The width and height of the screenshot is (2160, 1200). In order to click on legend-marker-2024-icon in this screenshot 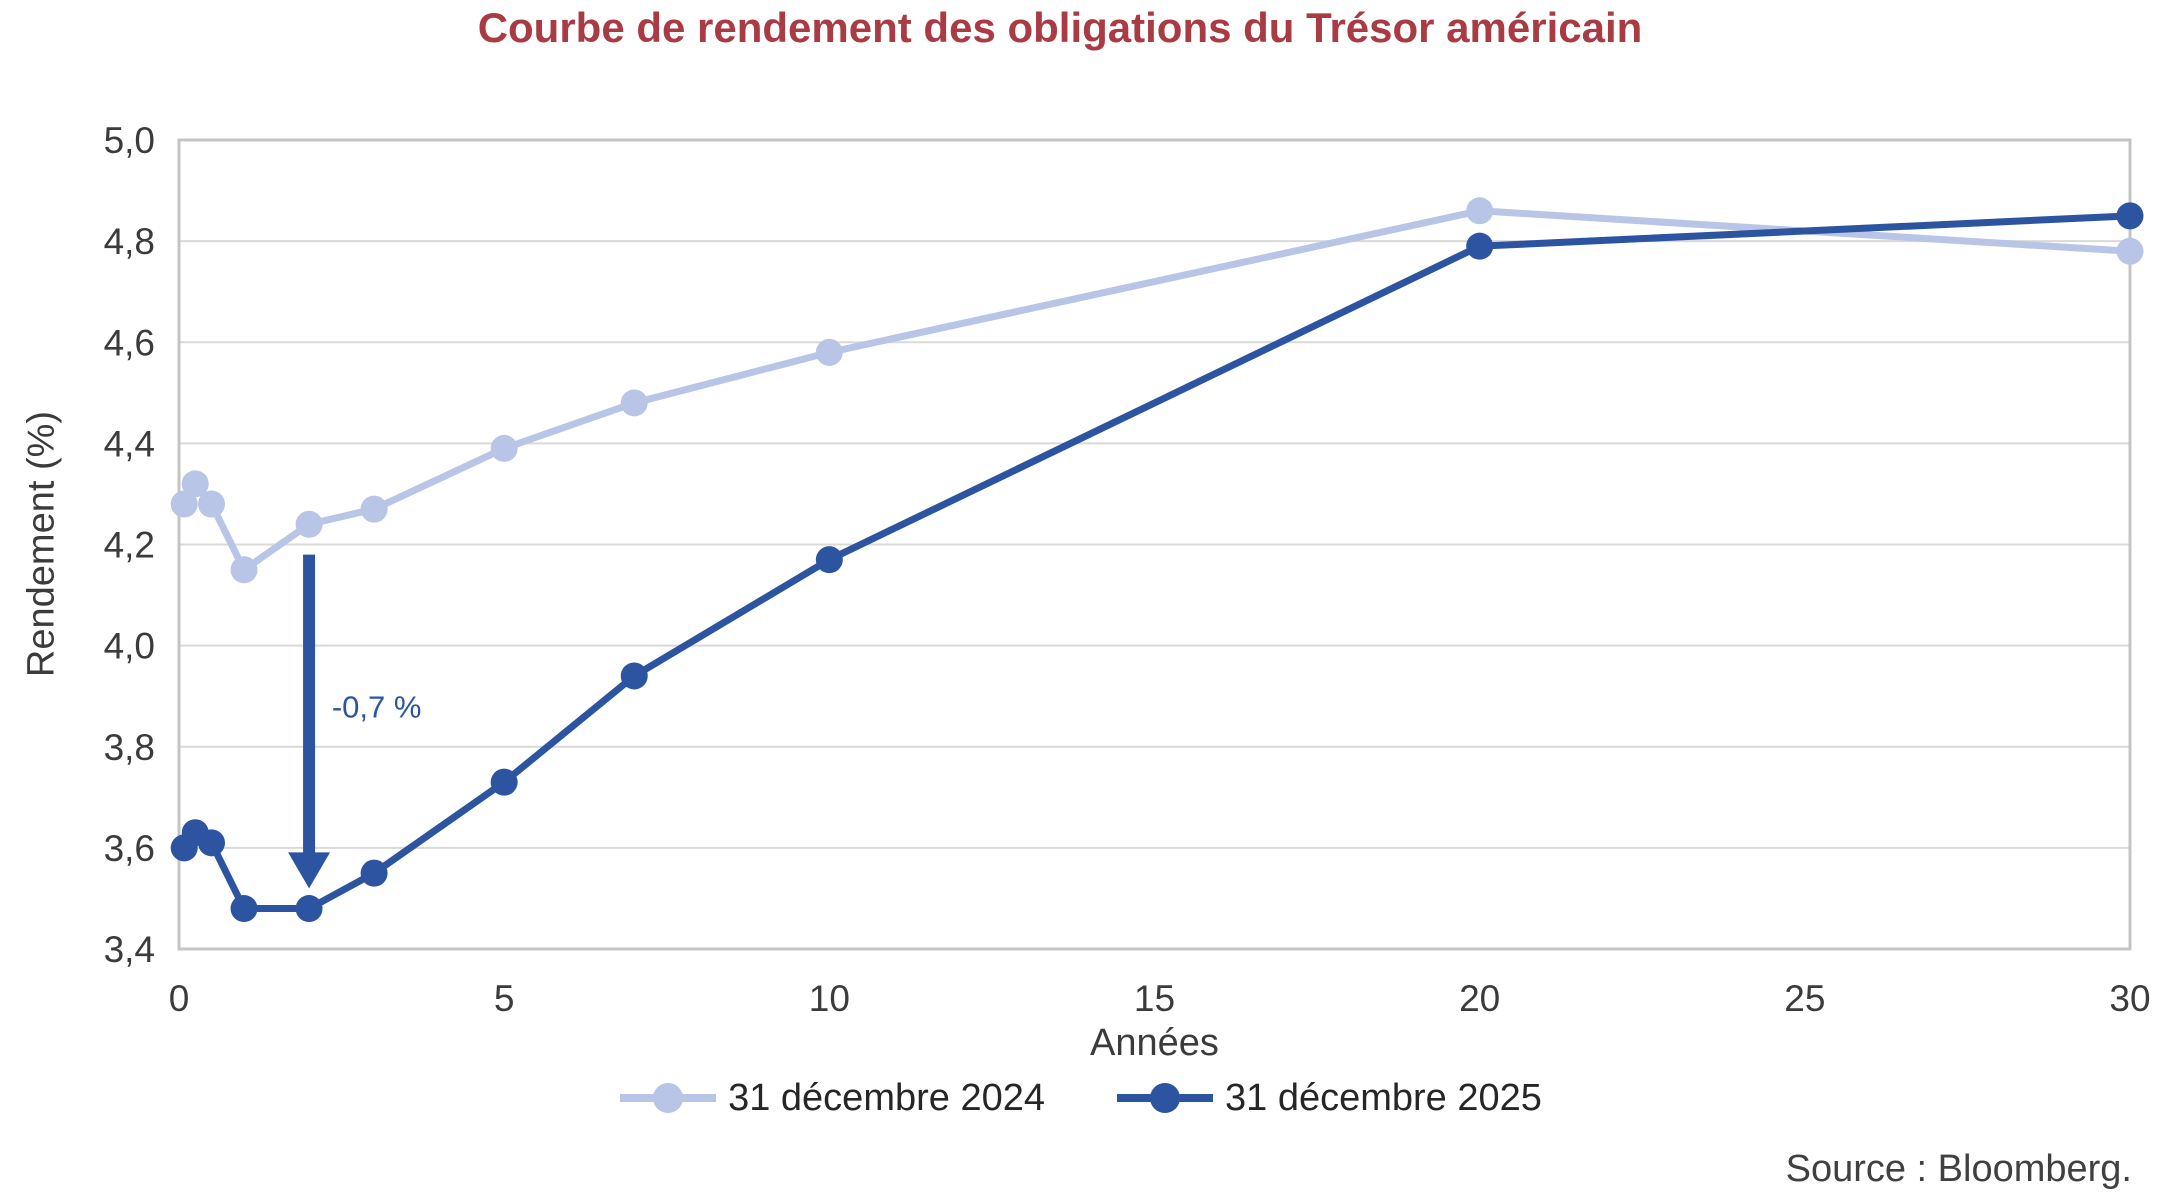, I will do `click(668, 1098)`.